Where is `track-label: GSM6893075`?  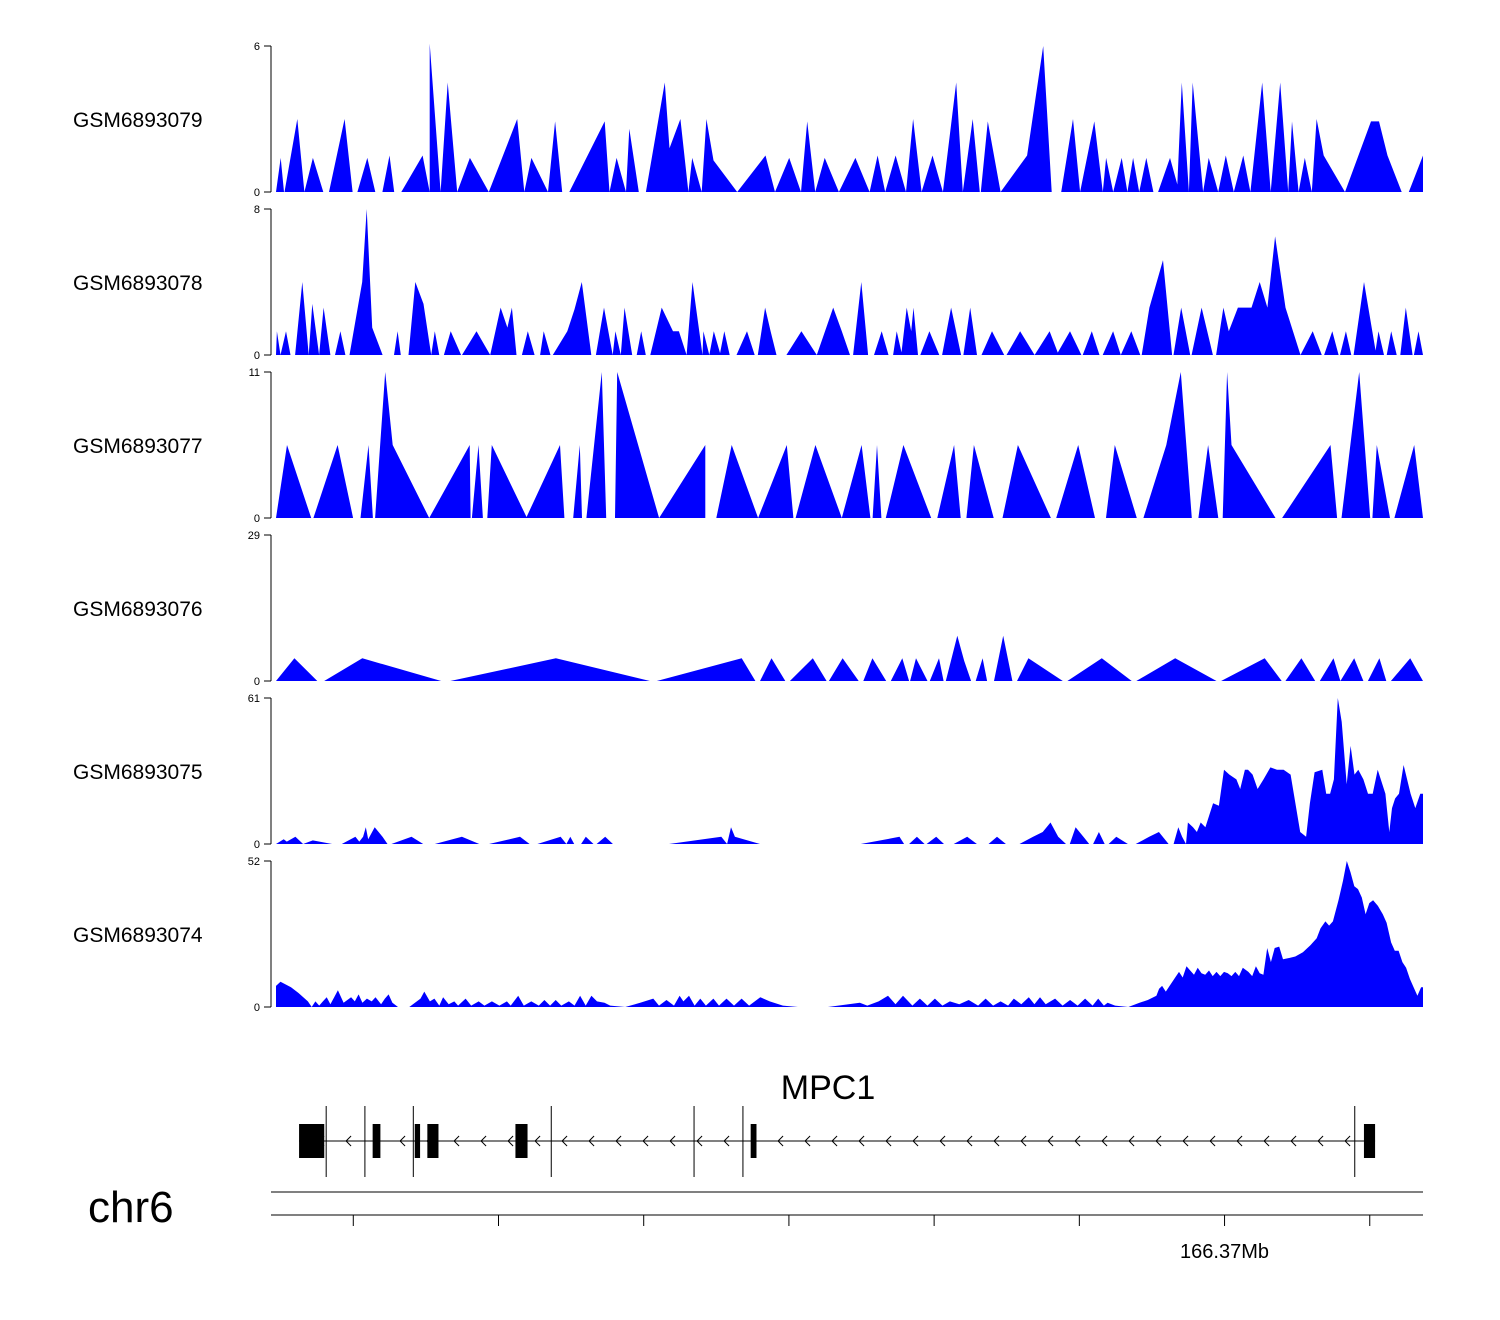
track-label: GSM6893075 is located at coordinates (138, 772).